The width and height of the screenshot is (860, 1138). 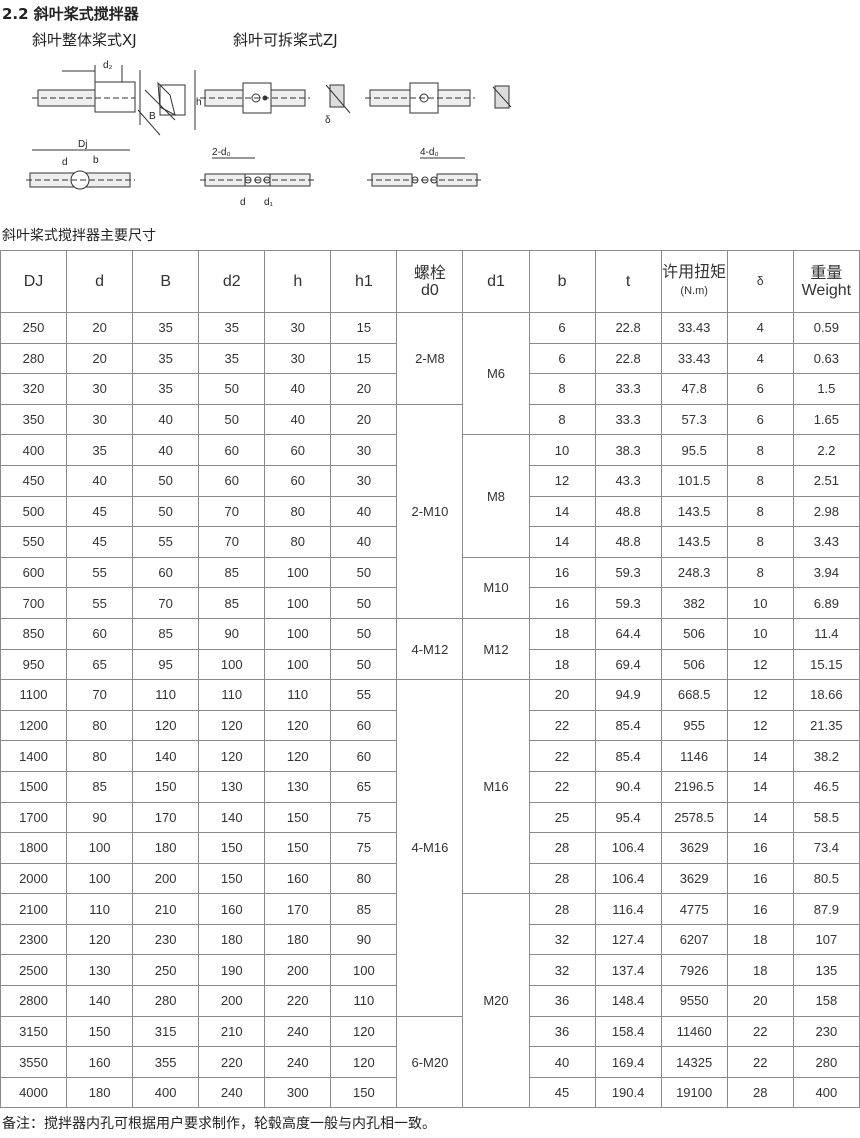 I want to click on cell-torque: 3629, so click(x=694, y=878).